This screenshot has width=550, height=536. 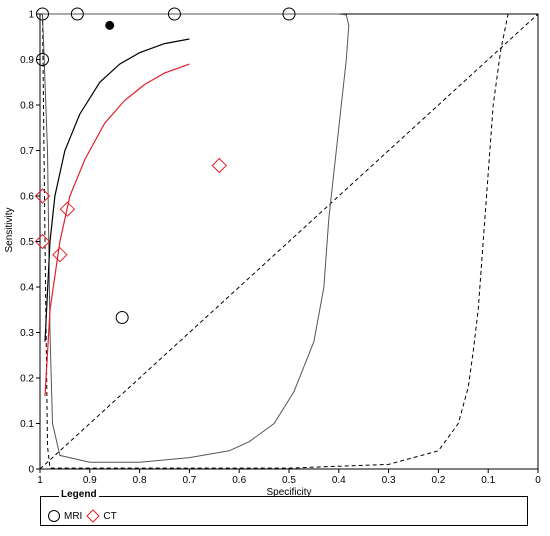 I want to click on y-tick-label: 0.6, so click(x=27, y=197).